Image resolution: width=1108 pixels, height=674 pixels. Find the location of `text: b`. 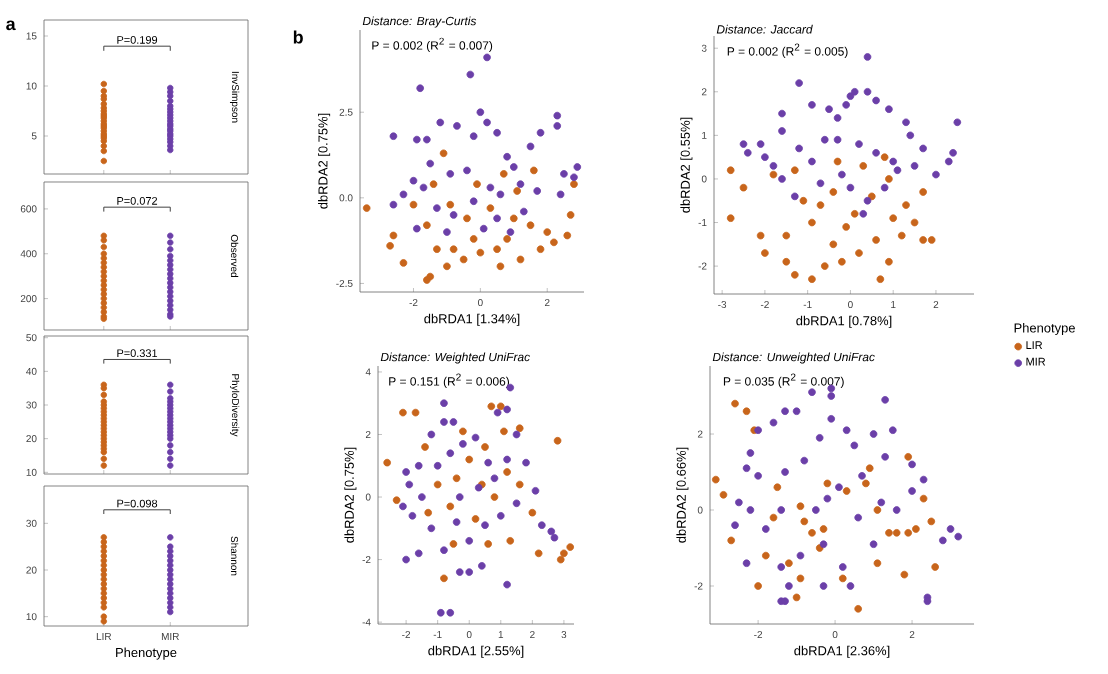

text: b is located at coordinates (298, 37).